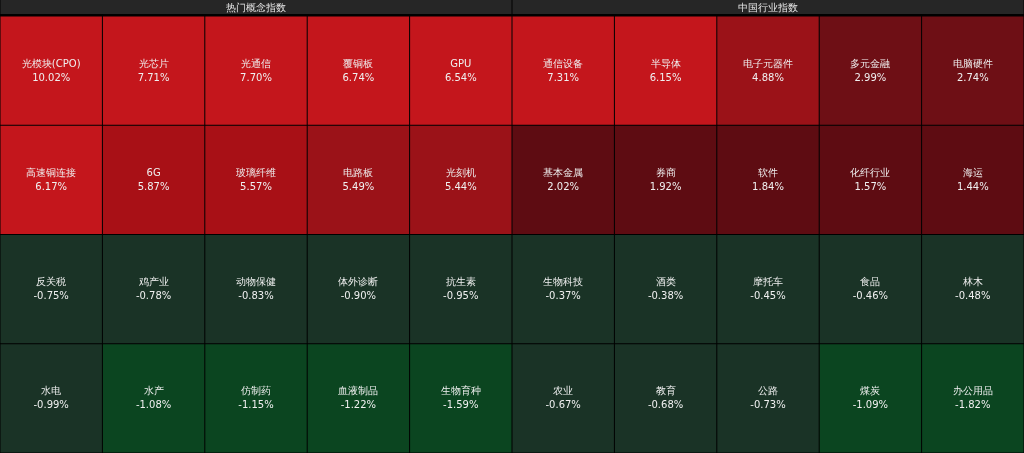 The width and height of the screenshot is (1024, 453). I want to click on text: 热门概念指数, so click(256, 7).